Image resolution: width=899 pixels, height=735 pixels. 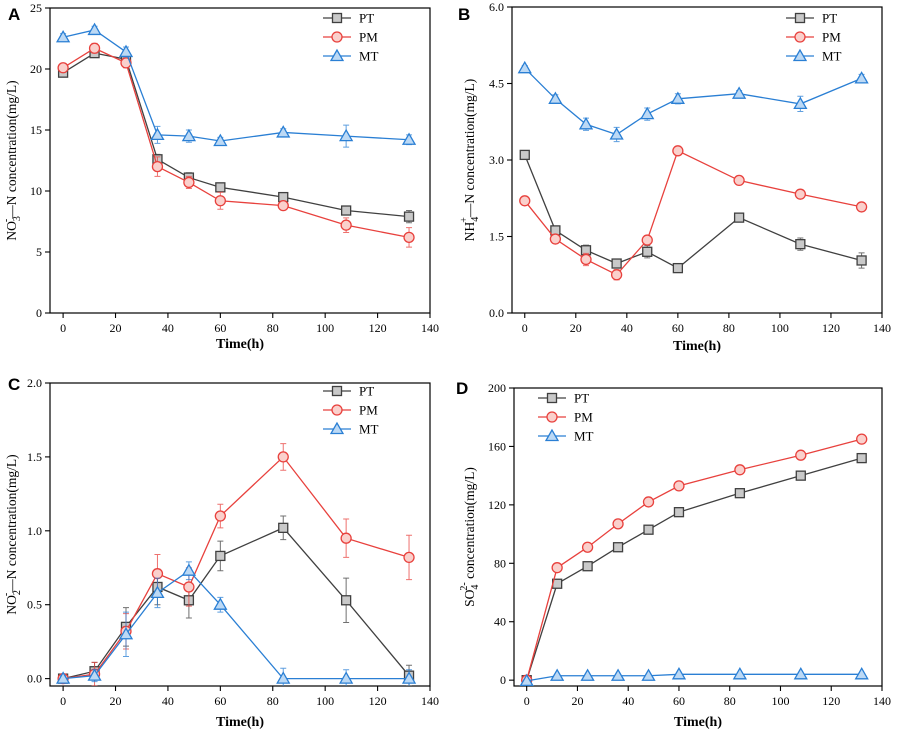 I want to click on y-tick-label: 4.5, so click(x=496, y=84).